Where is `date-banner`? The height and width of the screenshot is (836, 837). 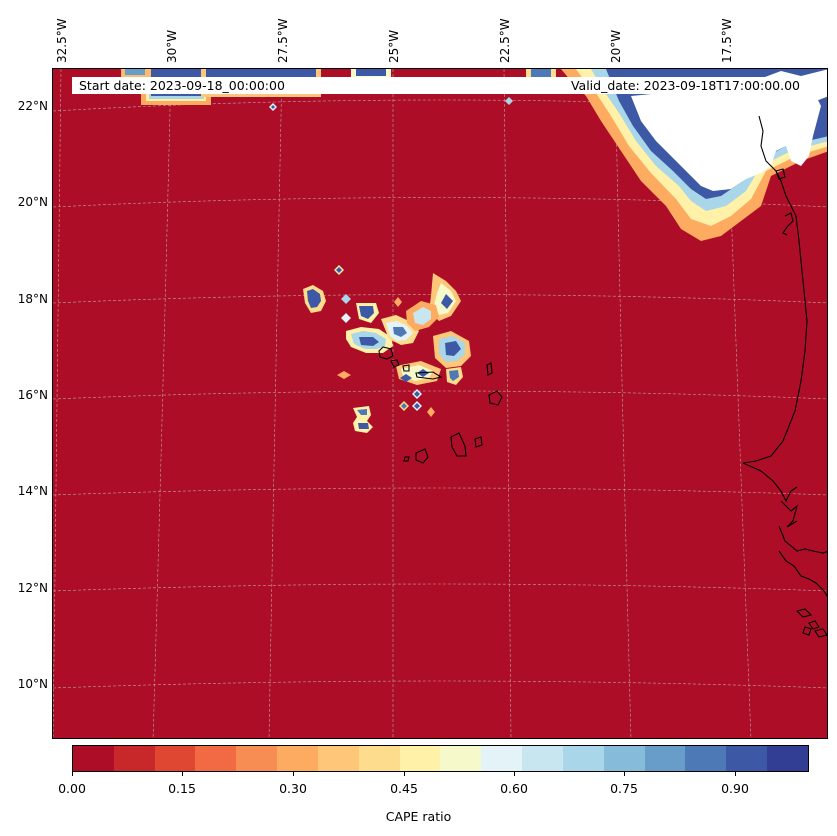 date-banner is located at coordinates (440, 85).